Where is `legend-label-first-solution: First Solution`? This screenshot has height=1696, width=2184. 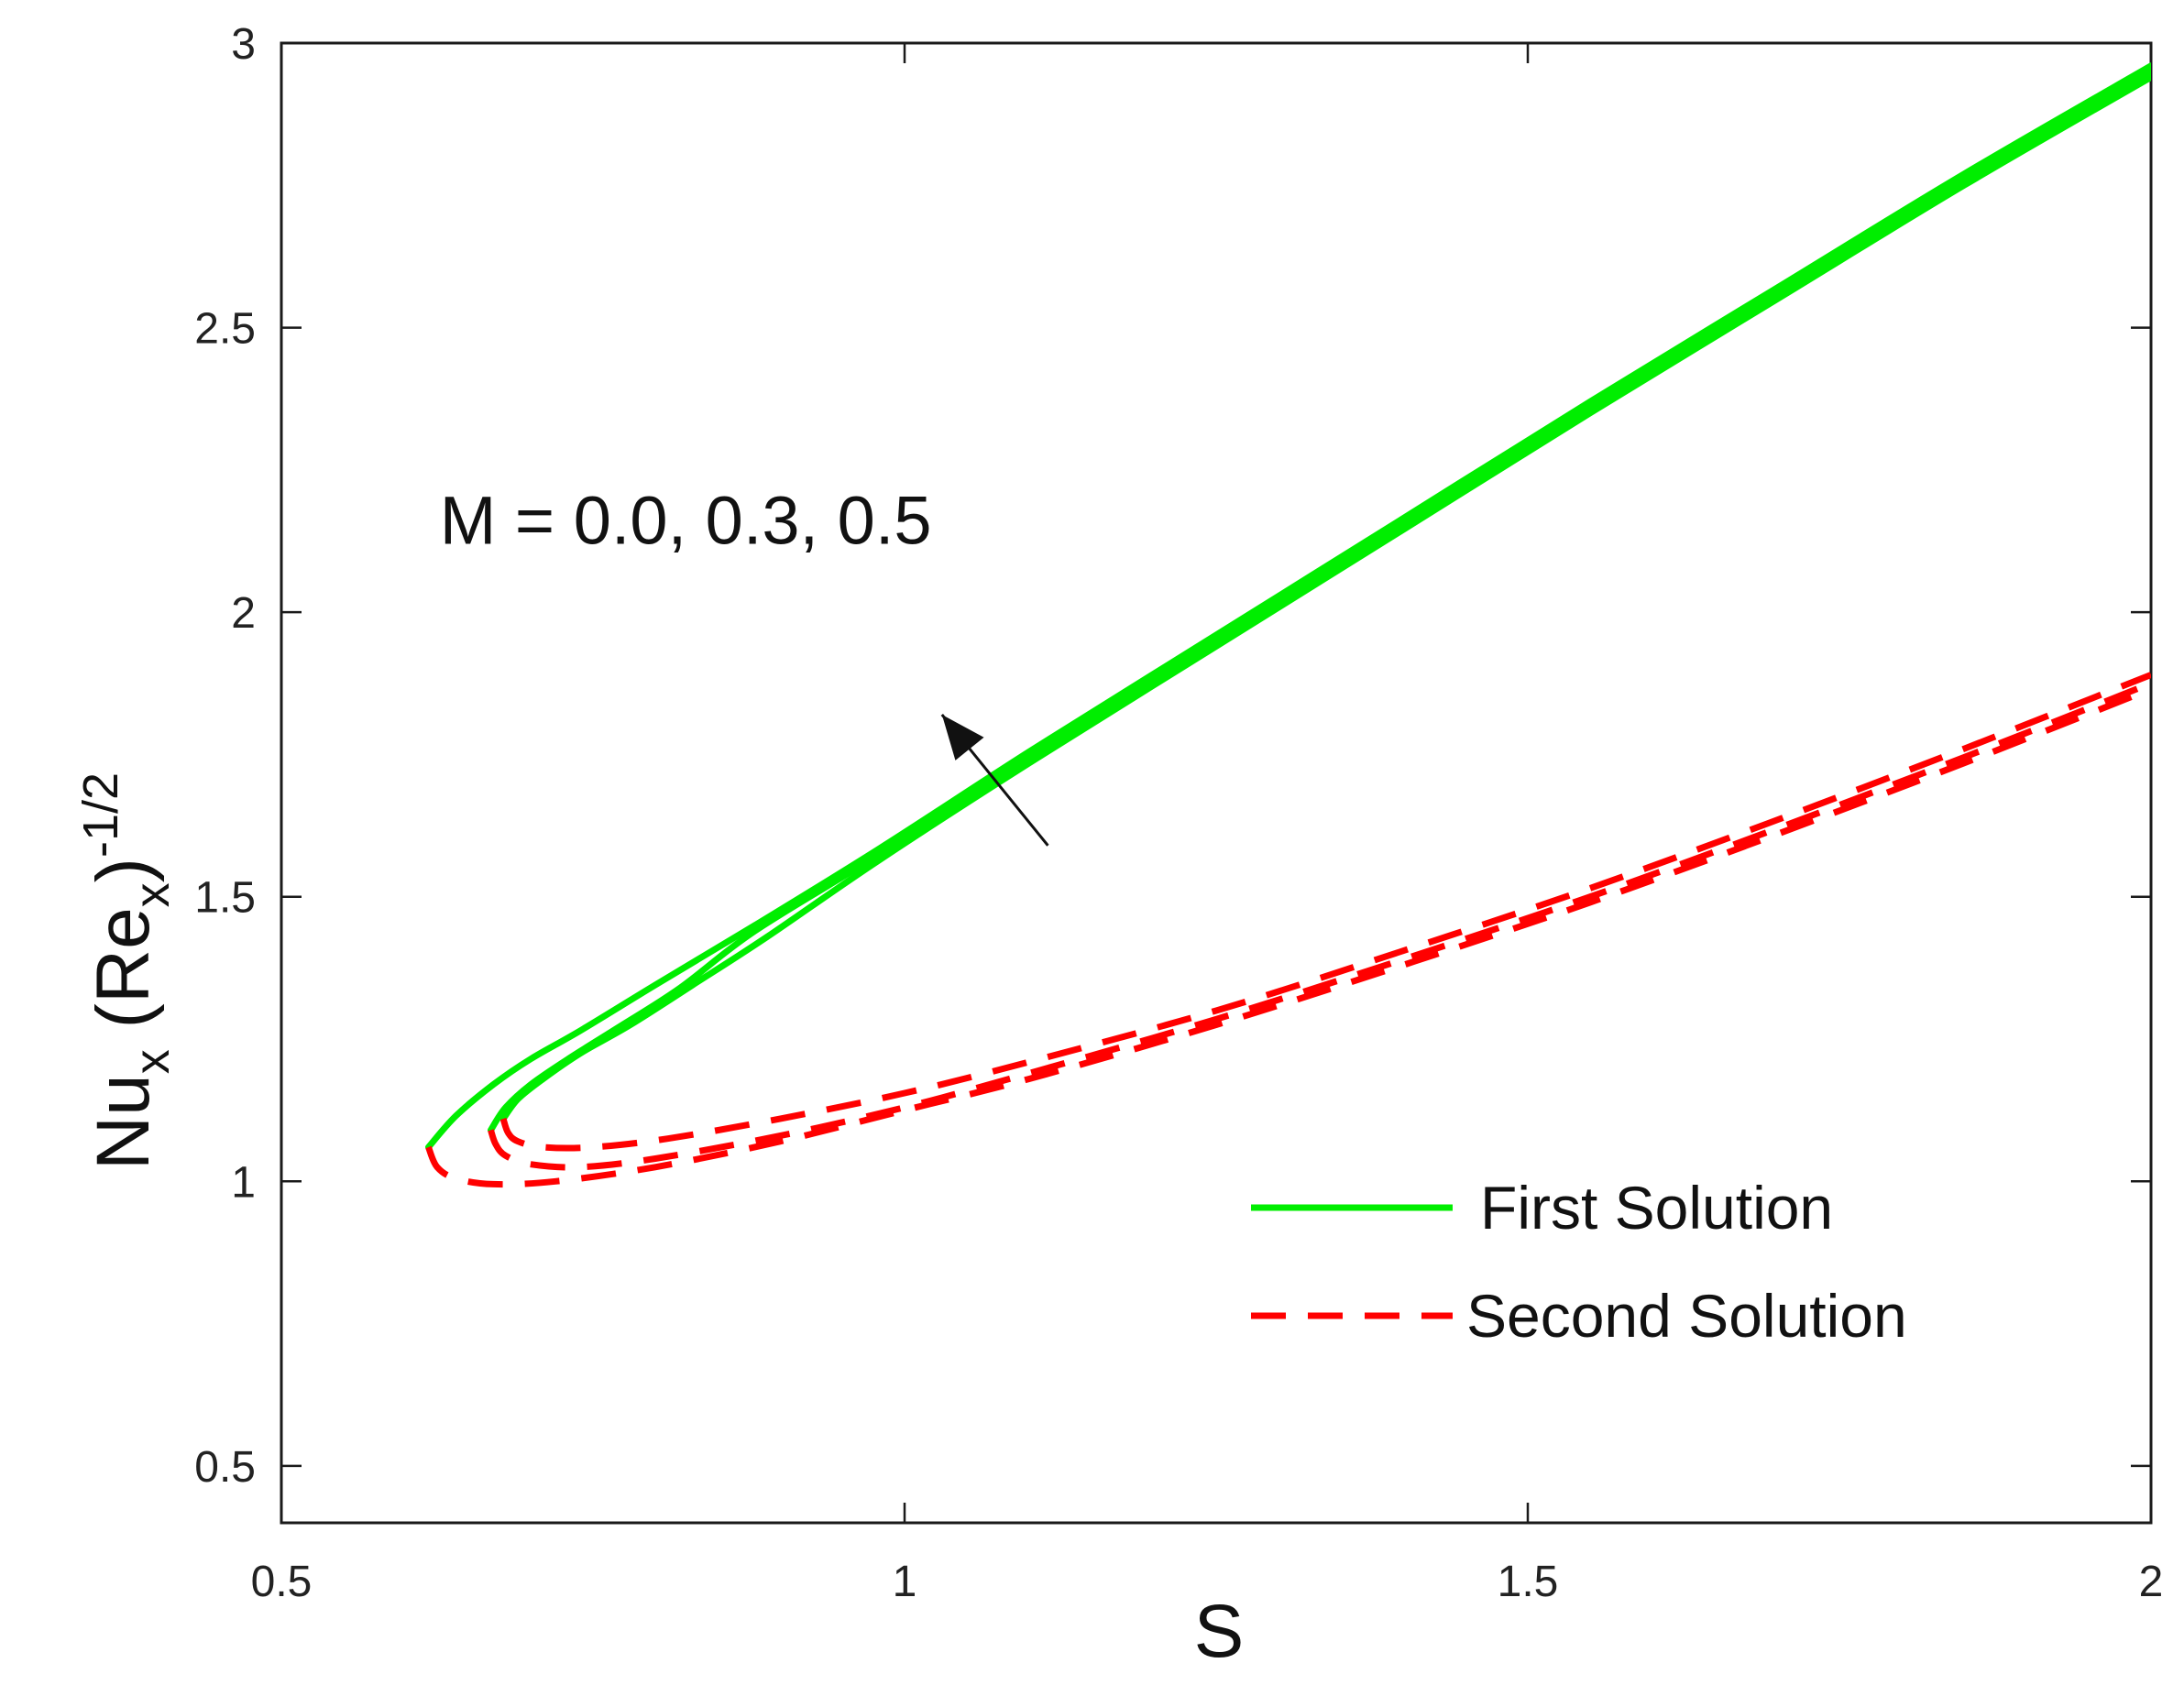
legend-label-first-solution: First Solution is located at coordinates (1656, 1208).